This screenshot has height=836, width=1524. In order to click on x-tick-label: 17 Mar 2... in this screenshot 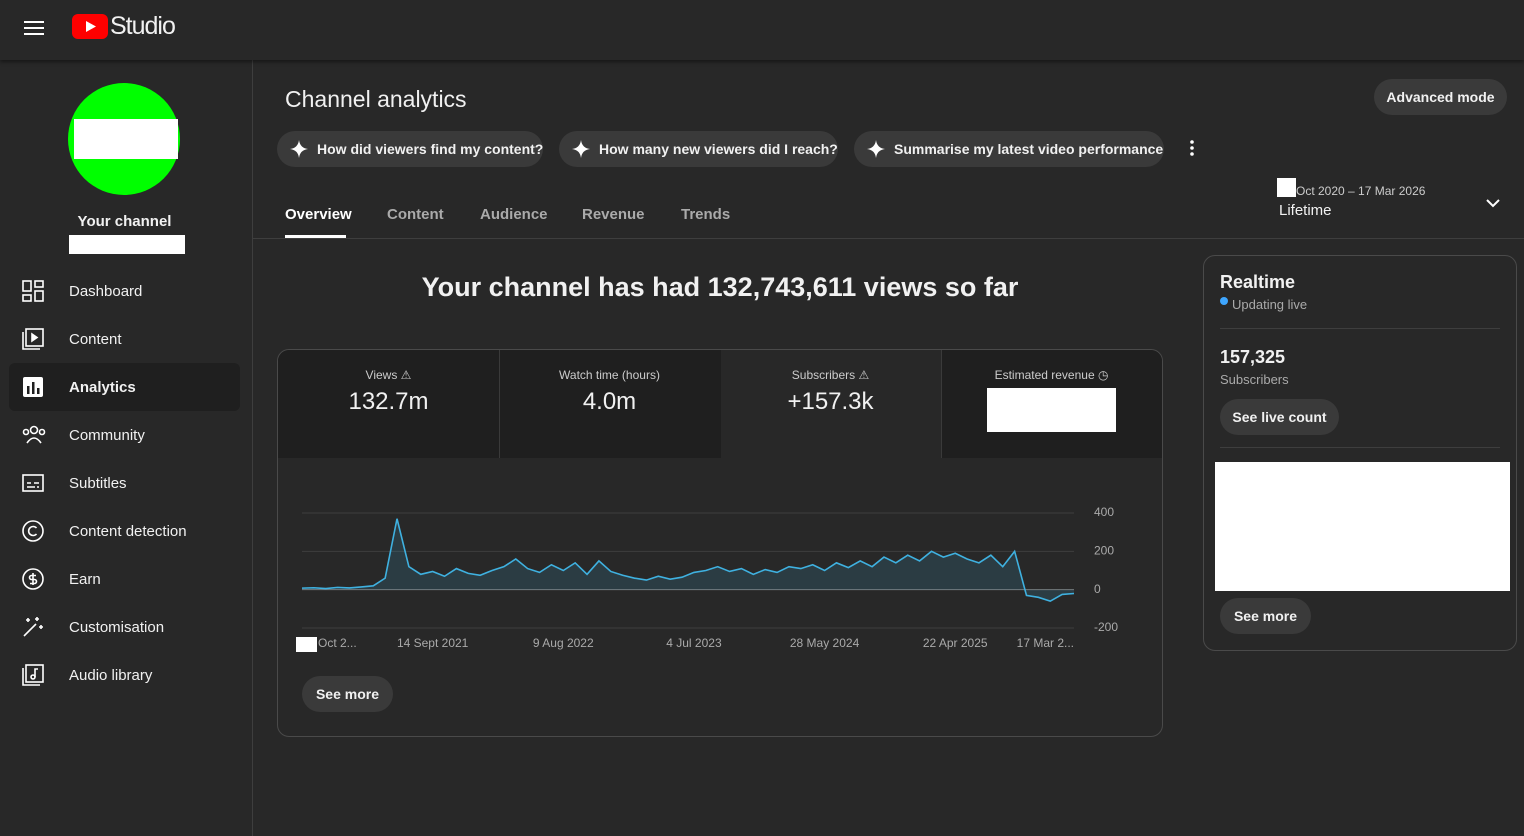, I will do `click(1045, 643)`.